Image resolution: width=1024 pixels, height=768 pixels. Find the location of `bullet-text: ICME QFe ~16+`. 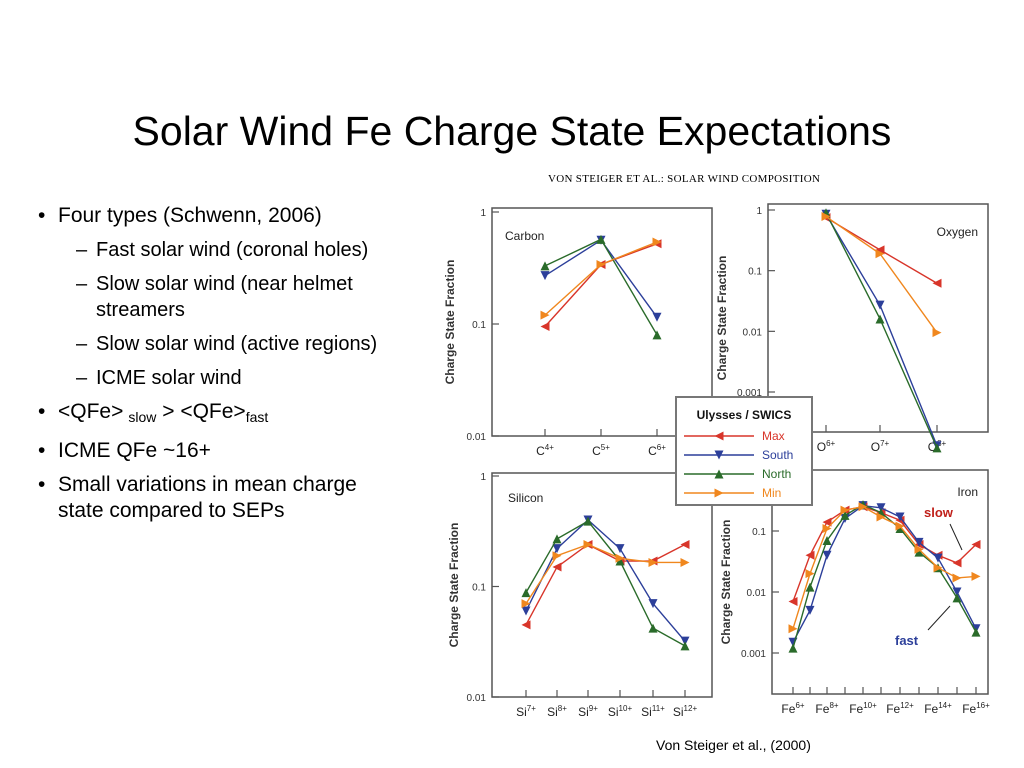

bullet-text: ICME QFe ~16+ is located at coordinates (134, 450).